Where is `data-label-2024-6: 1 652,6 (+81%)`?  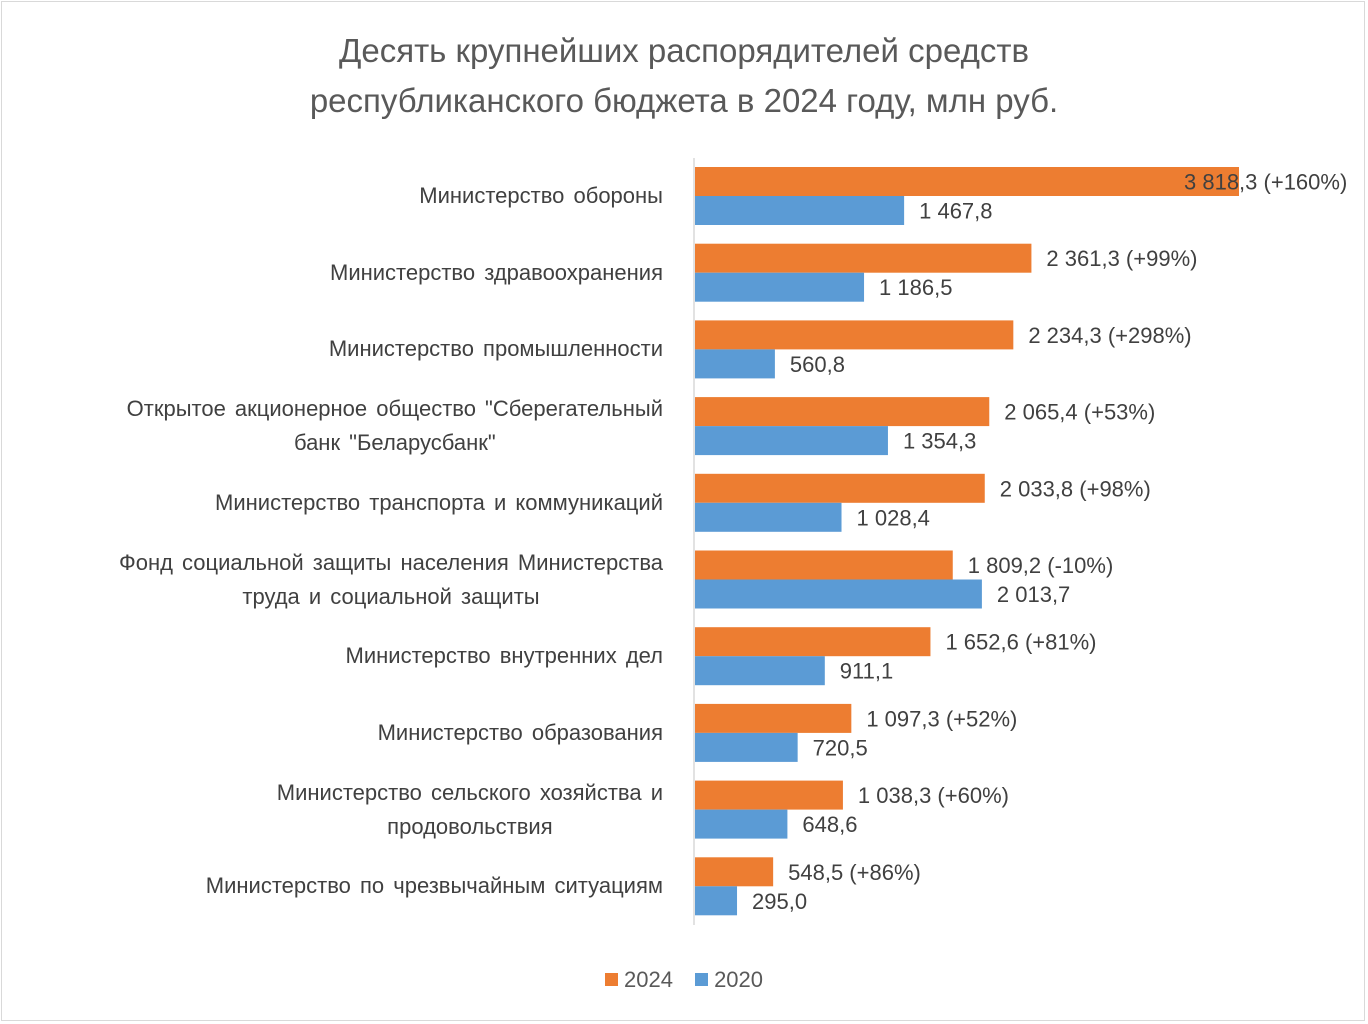
data-label-2024-6: 1 652,6 (+81%) is located at coordinates (1020, 642).